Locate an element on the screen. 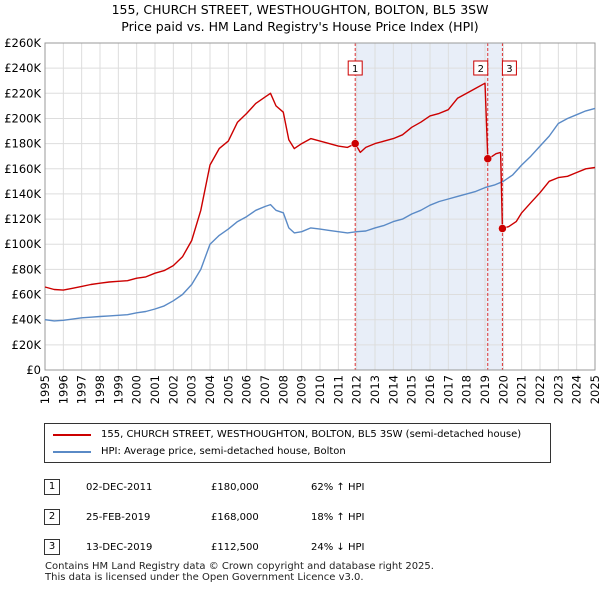 The image size is (600, 590). x-tick-label: 2009 is located at coordinates (302, 389).